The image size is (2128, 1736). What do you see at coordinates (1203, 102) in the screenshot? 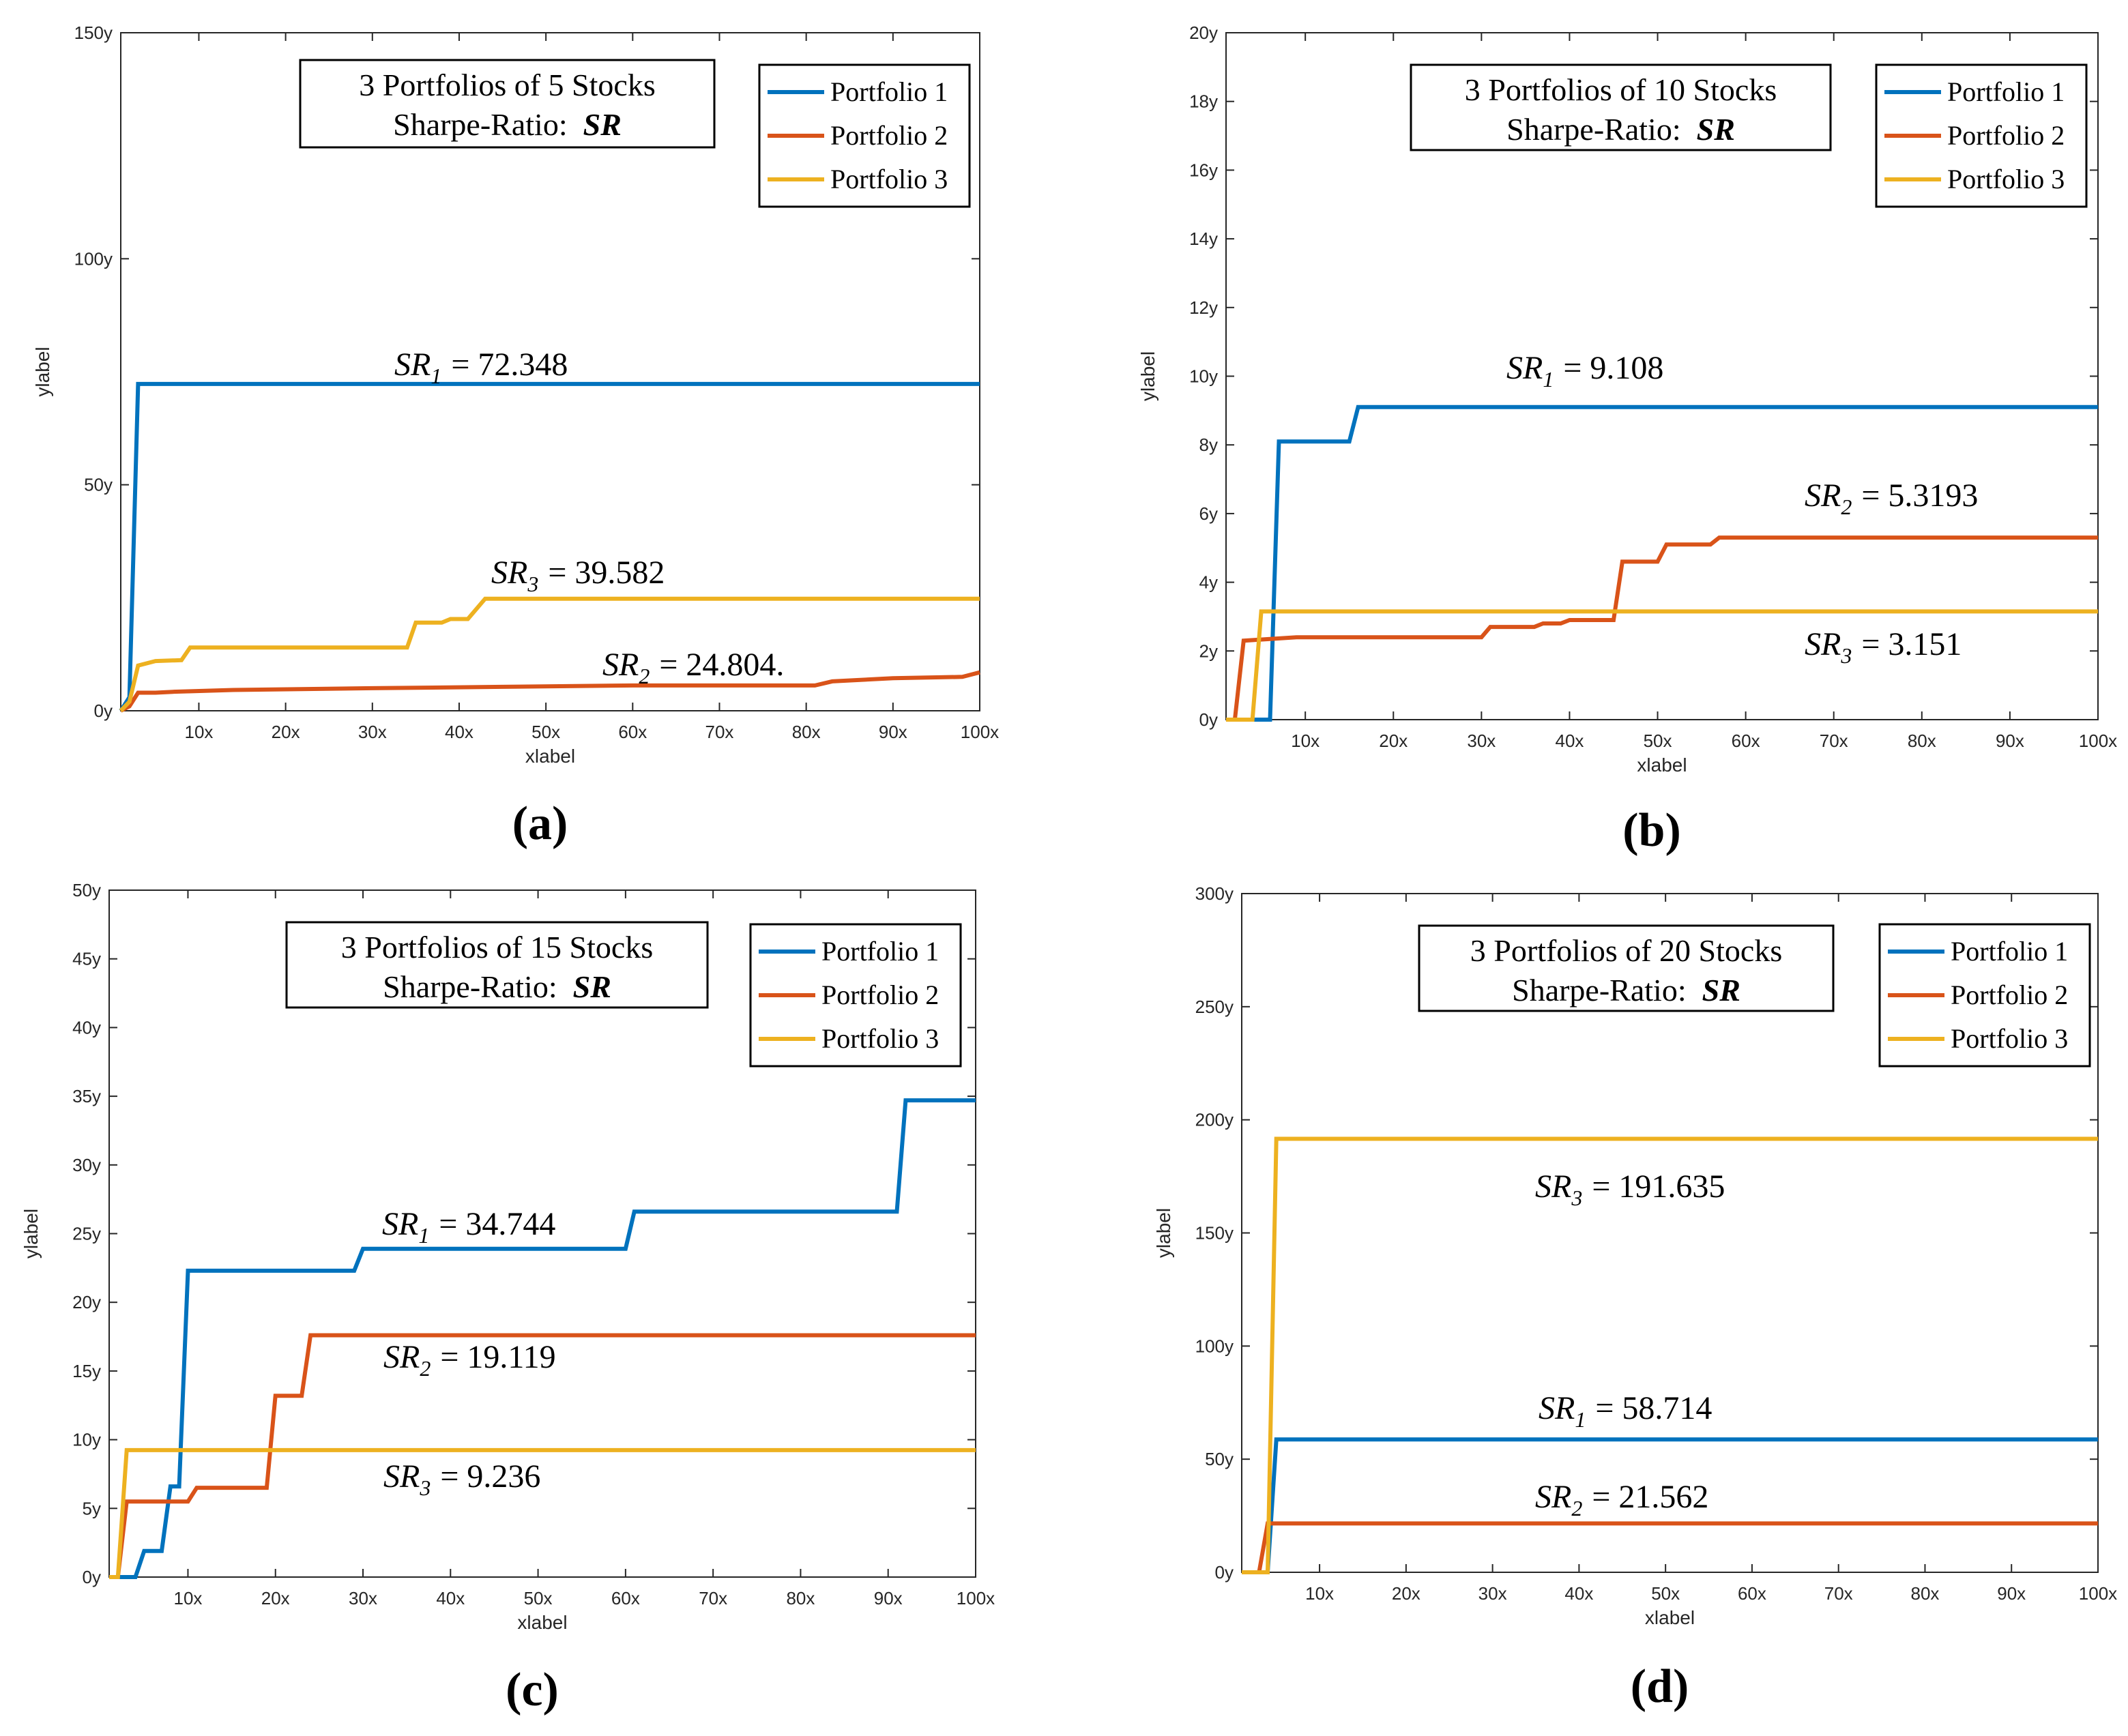
I see `y-tick-label: 18y` at bounding box center [1203, 102].